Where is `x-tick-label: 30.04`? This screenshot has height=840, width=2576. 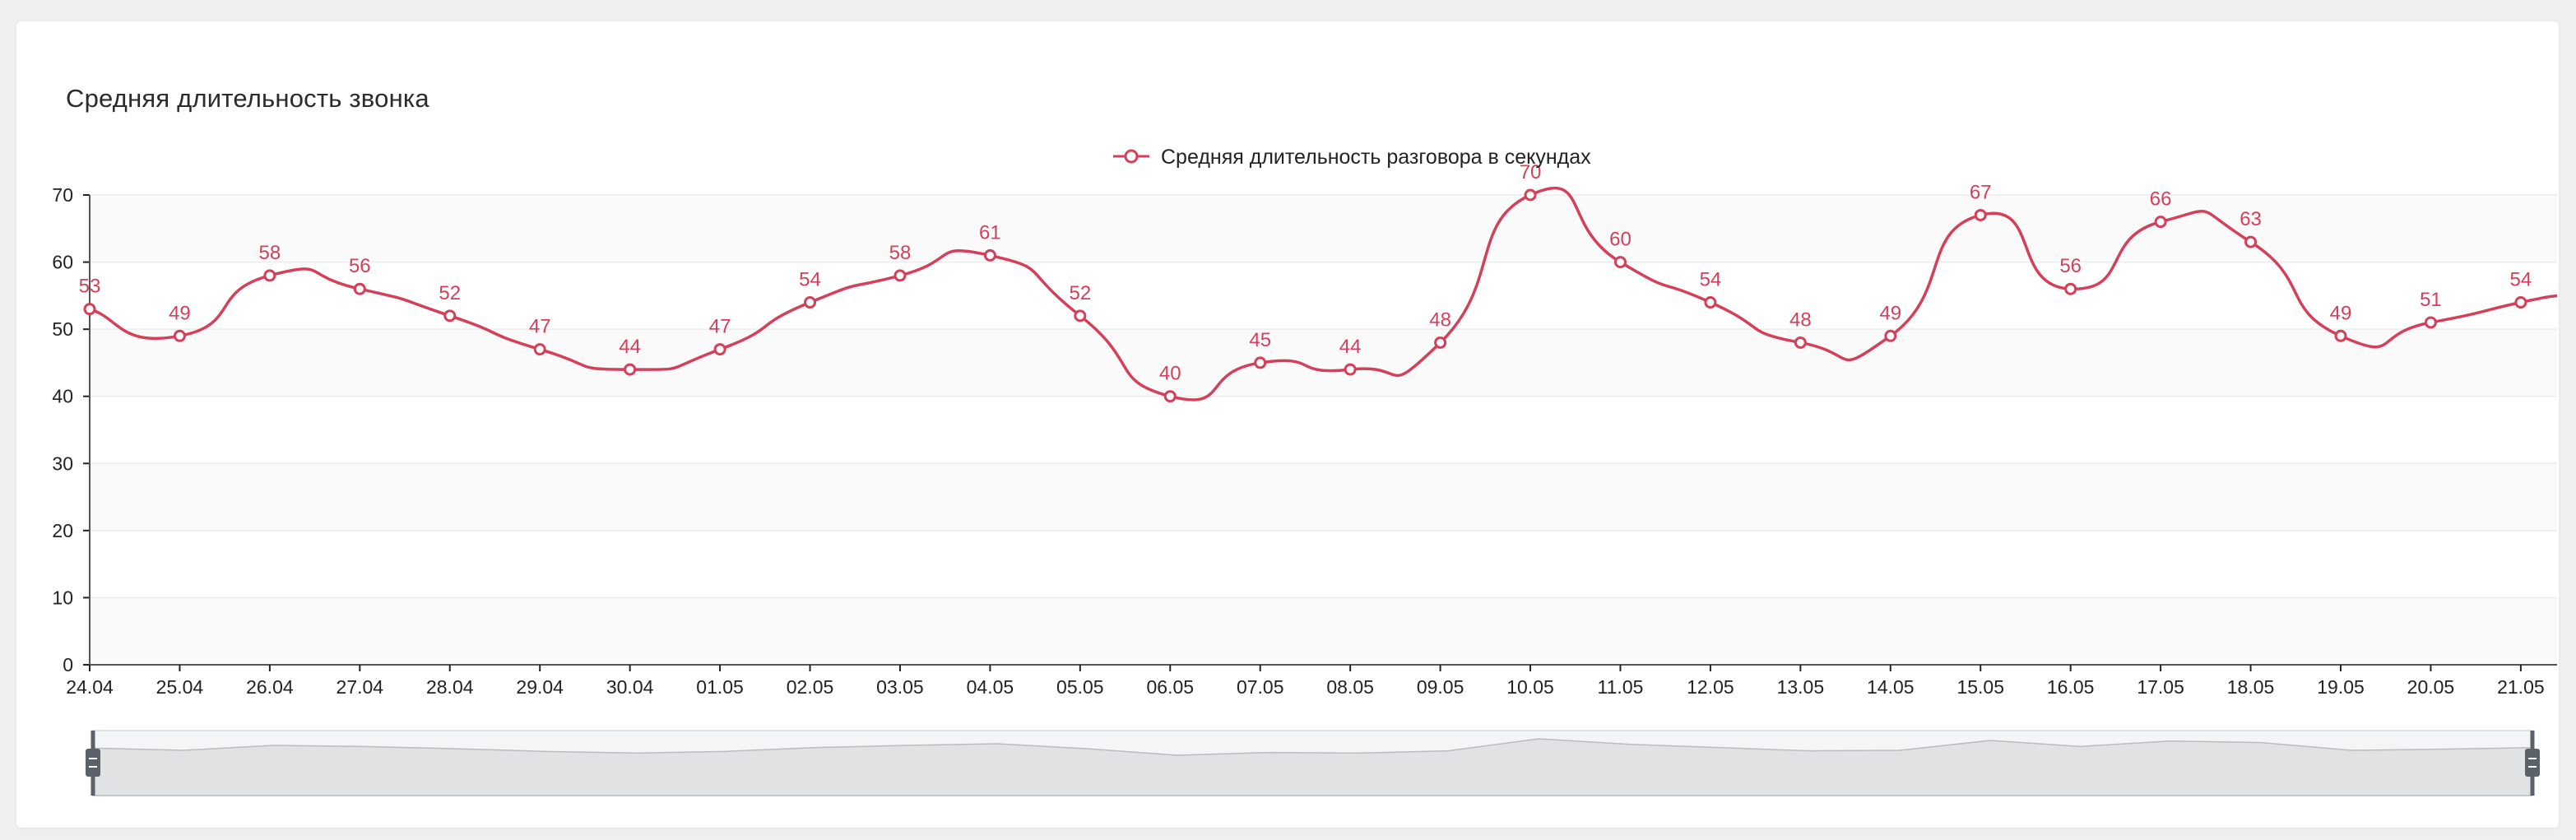 x-tick-label: 30.04 is located at coordinates (630, 687).